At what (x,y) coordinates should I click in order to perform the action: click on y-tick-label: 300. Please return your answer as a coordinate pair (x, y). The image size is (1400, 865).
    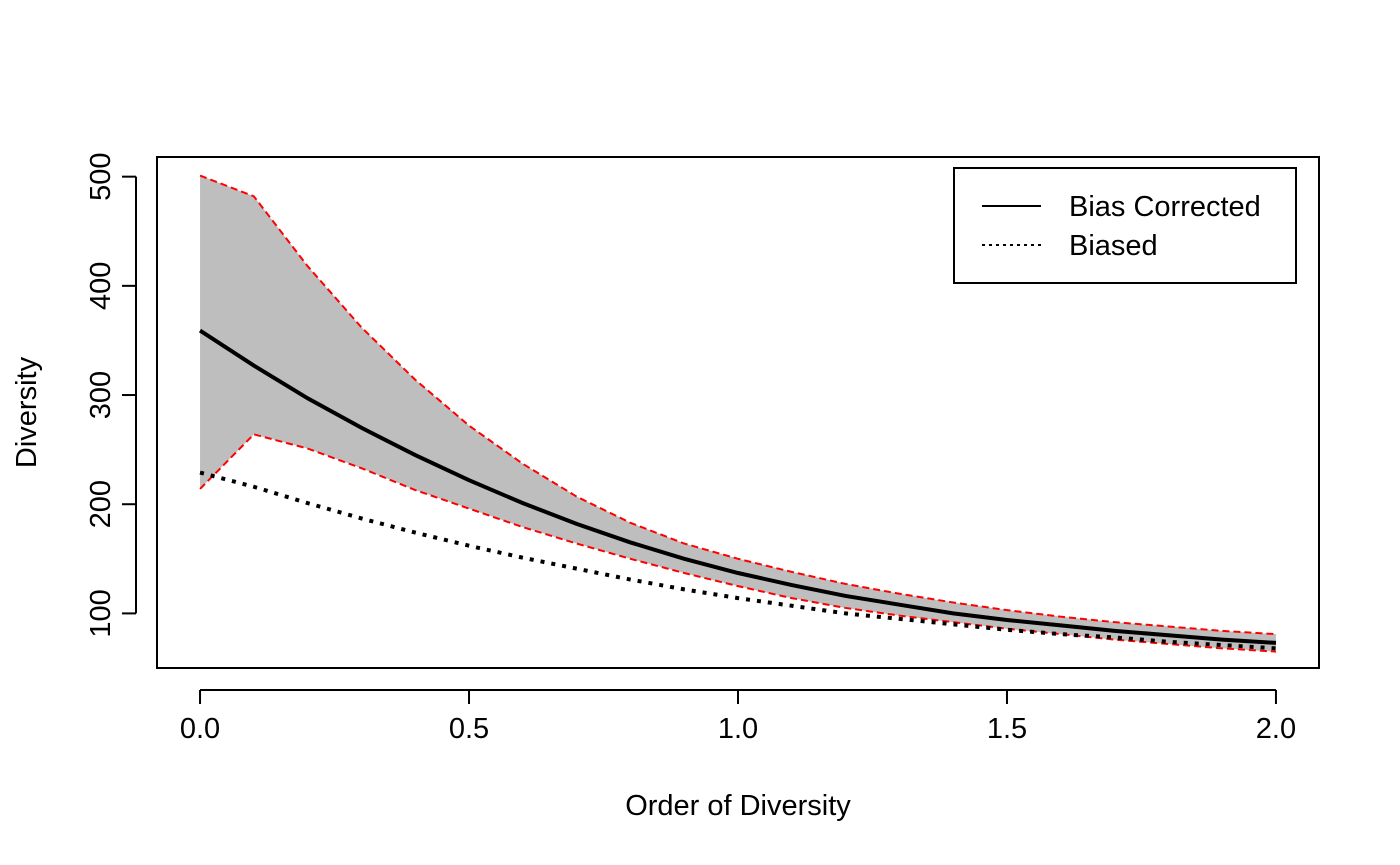
    Looking at the image, I should click on (101, 395).